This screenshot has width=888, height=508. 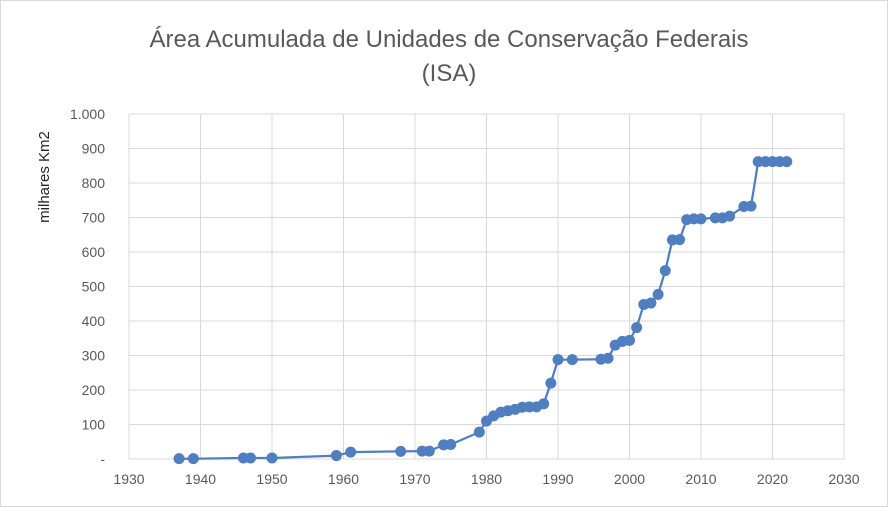 What do you see at coordinates (44, 177) in the screenshot?
I see `y-axis-title: milhares Km2` at bounding box center [44, 177].